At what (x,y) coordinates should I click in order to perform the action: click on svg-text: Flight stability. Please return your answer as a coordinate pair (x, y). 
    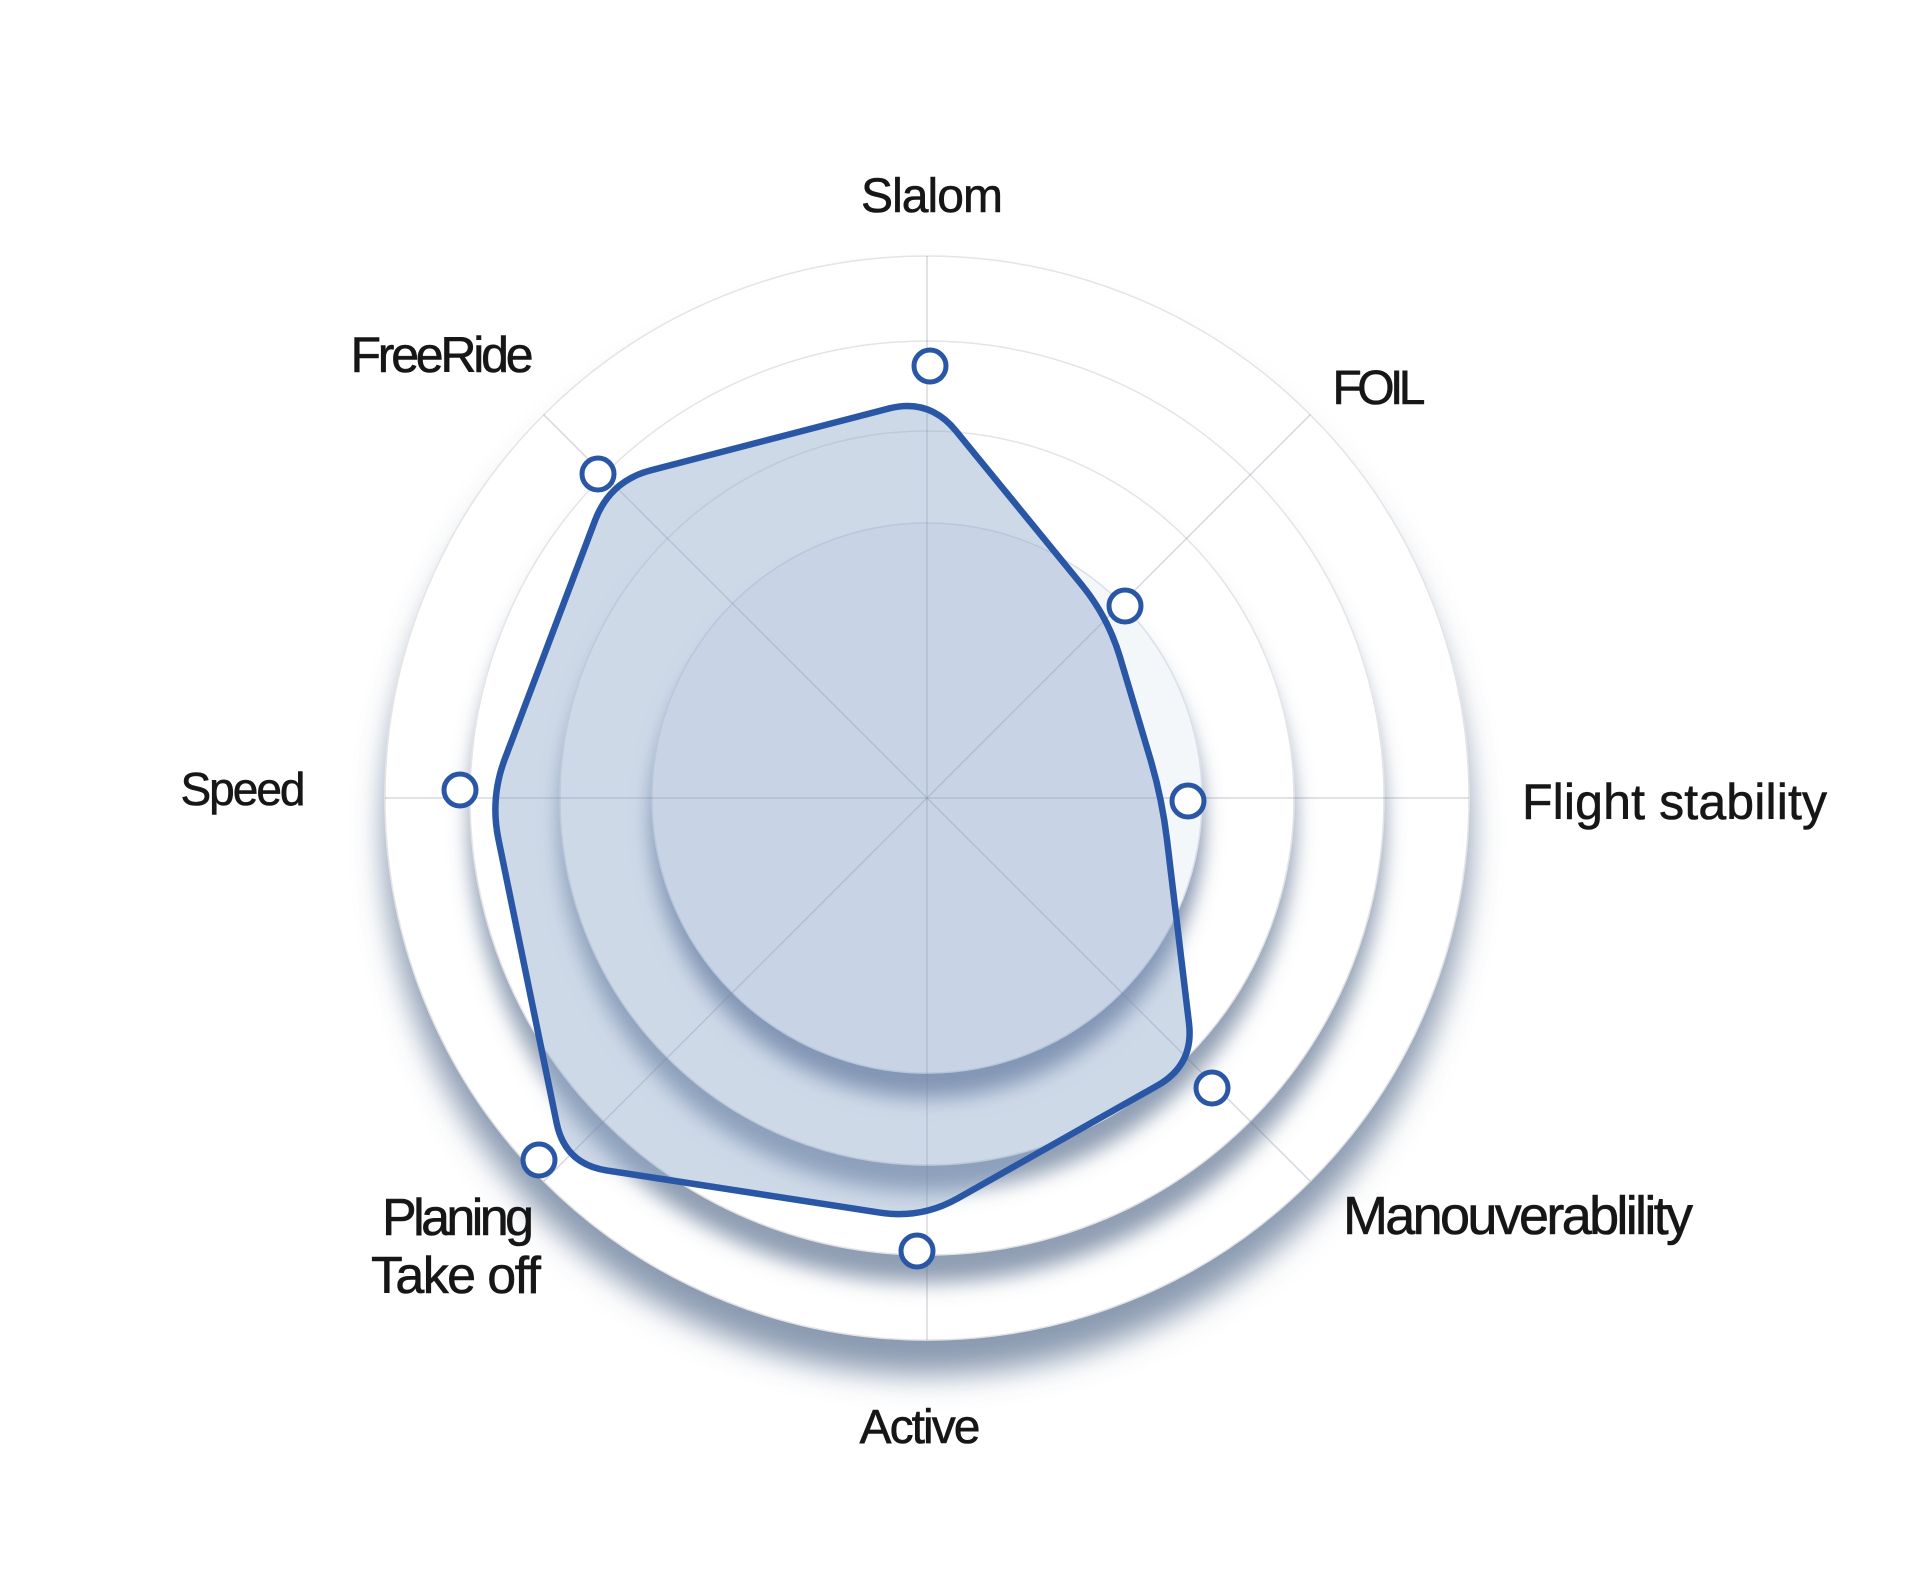
    Looking at the image, I should click on (1674, 802).